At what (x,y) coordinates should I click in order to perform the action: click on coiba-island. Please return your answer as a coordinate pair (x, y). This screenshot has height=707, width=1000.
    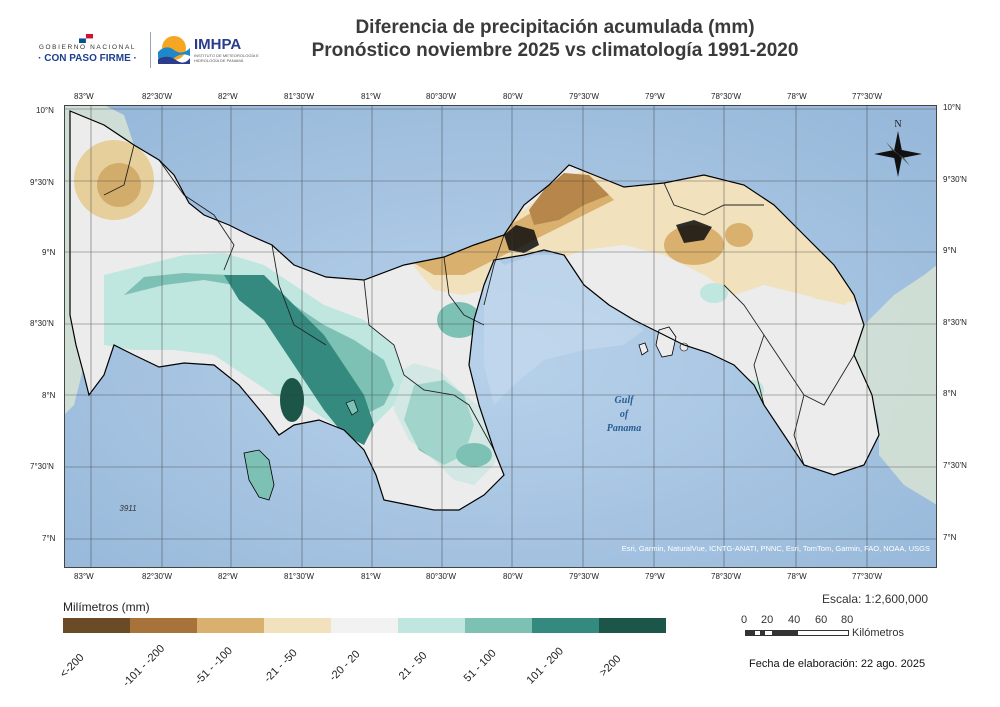
    Looking at the image, I should click on (259, 475).